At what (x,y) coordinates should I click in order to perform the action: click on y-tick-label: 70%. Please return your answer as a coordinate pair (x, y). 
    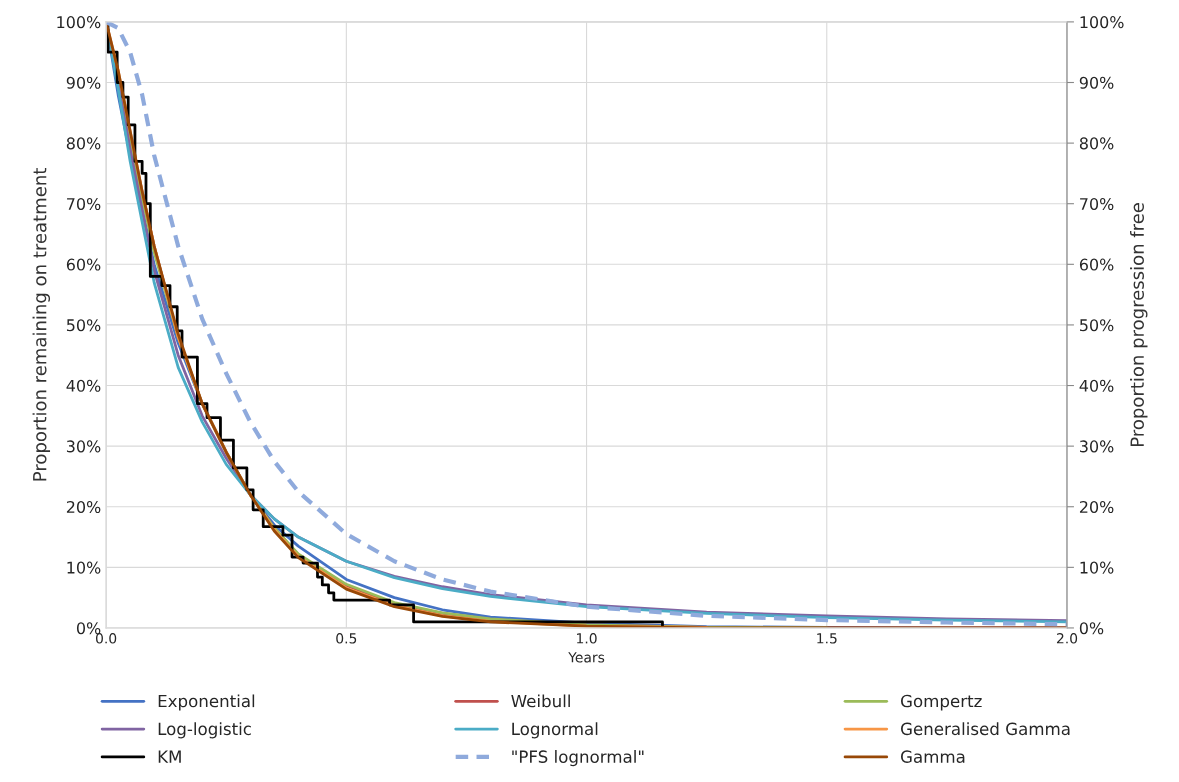
    Looking at the image, I should click on (84, 204).